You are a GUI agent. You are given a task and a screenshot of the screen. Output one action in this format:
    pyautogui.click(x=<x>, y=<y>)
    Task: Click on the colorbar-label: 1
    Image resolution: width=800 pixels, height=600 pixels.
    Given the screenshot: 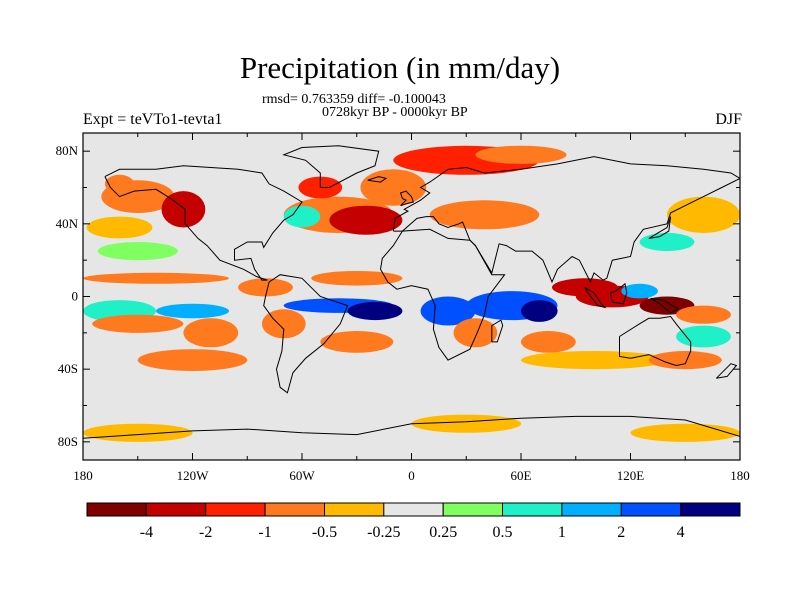 What is the action you would take?
    pyautogui.click(x=562, y=532)
    